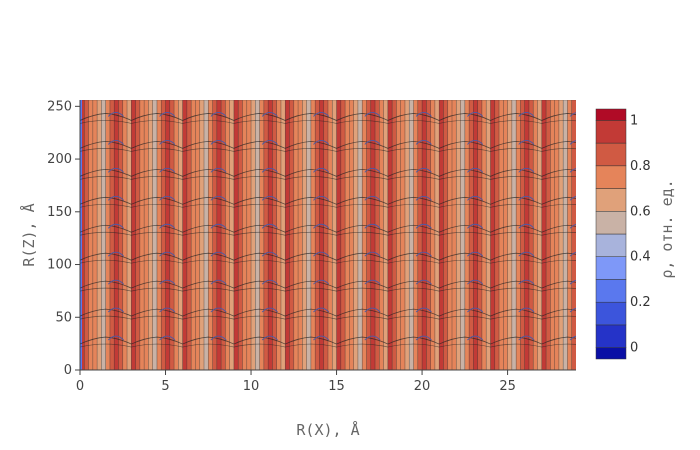 The width and height of the screenshot is (700, 450). Describe the element at coordinates (422, 386) in the screenshot. I see `x-tick-label: 20` at that location.